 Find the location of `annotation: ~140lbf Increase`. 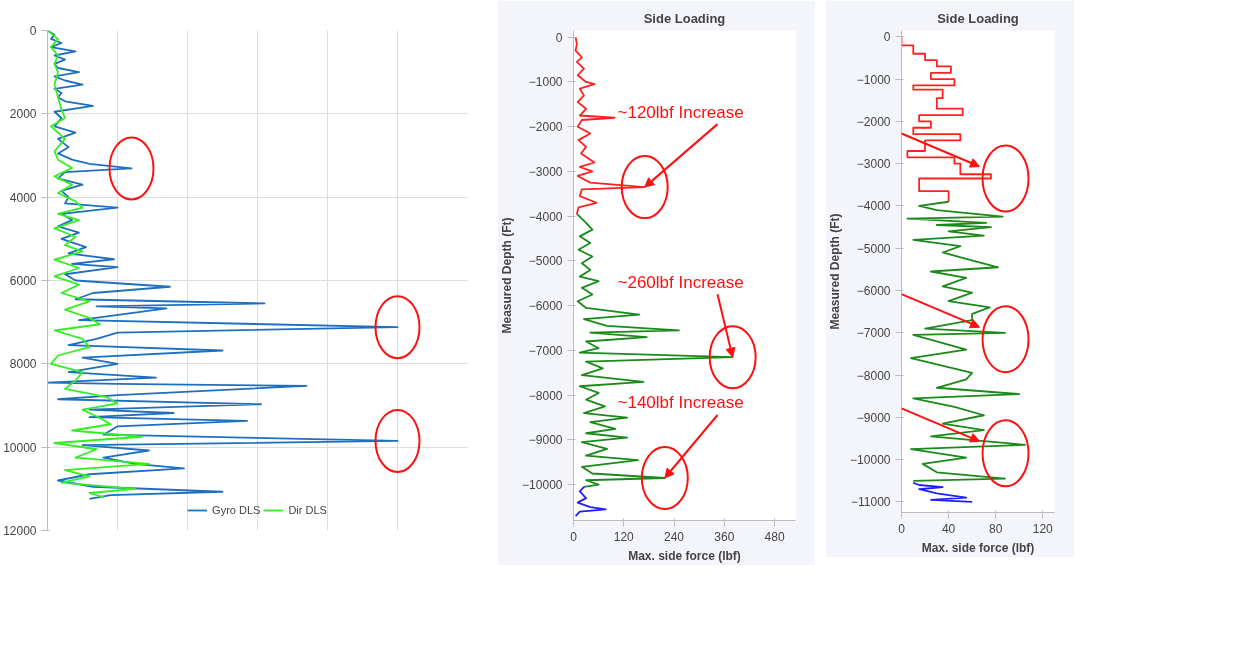

annotation: ~140lbf Increase is located at coordinates (680, 403).